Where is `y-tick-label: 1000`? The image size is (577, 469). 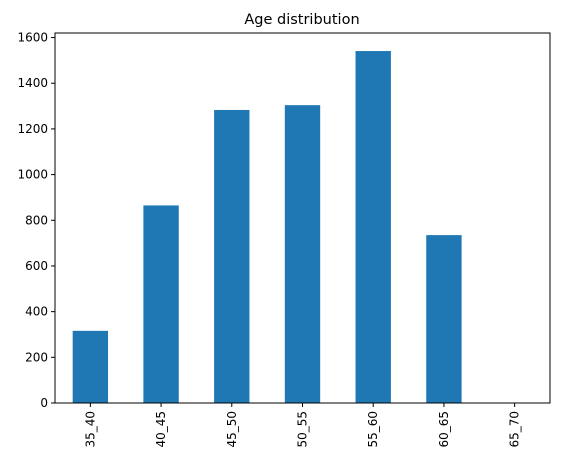 y-tick-label: 1000 is located at coordinates (32, 175).